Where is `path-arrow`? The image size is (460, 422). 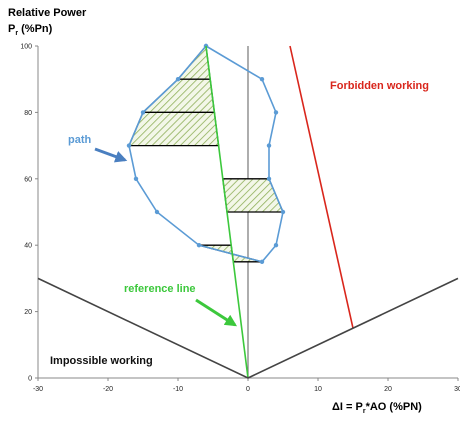 path-arrow is located at coordinates (111, 155).